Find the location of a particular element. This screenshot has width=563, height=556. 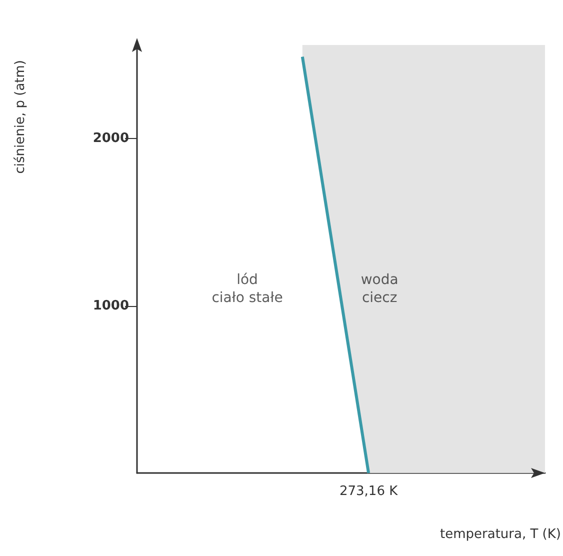

y-axis-title: ciśnienie, p (atm) is located at coordinates (20, 117).